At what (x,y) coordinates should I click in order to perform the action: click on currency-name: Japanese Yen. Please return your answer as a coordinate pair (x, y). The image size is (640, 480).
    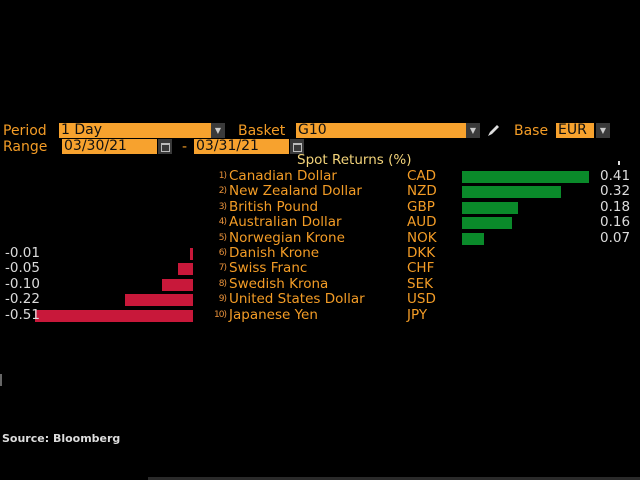
    Looking at the image, I should click on (273, 314).